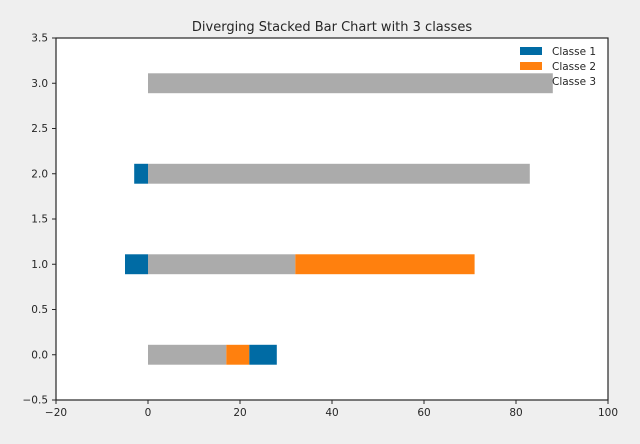 This screenshot has height=444, width=640. What do you see at coordinates (39, 310) in the screenshot?
I see `y-tick-label: 0.5` at bounding box center [39, 310].